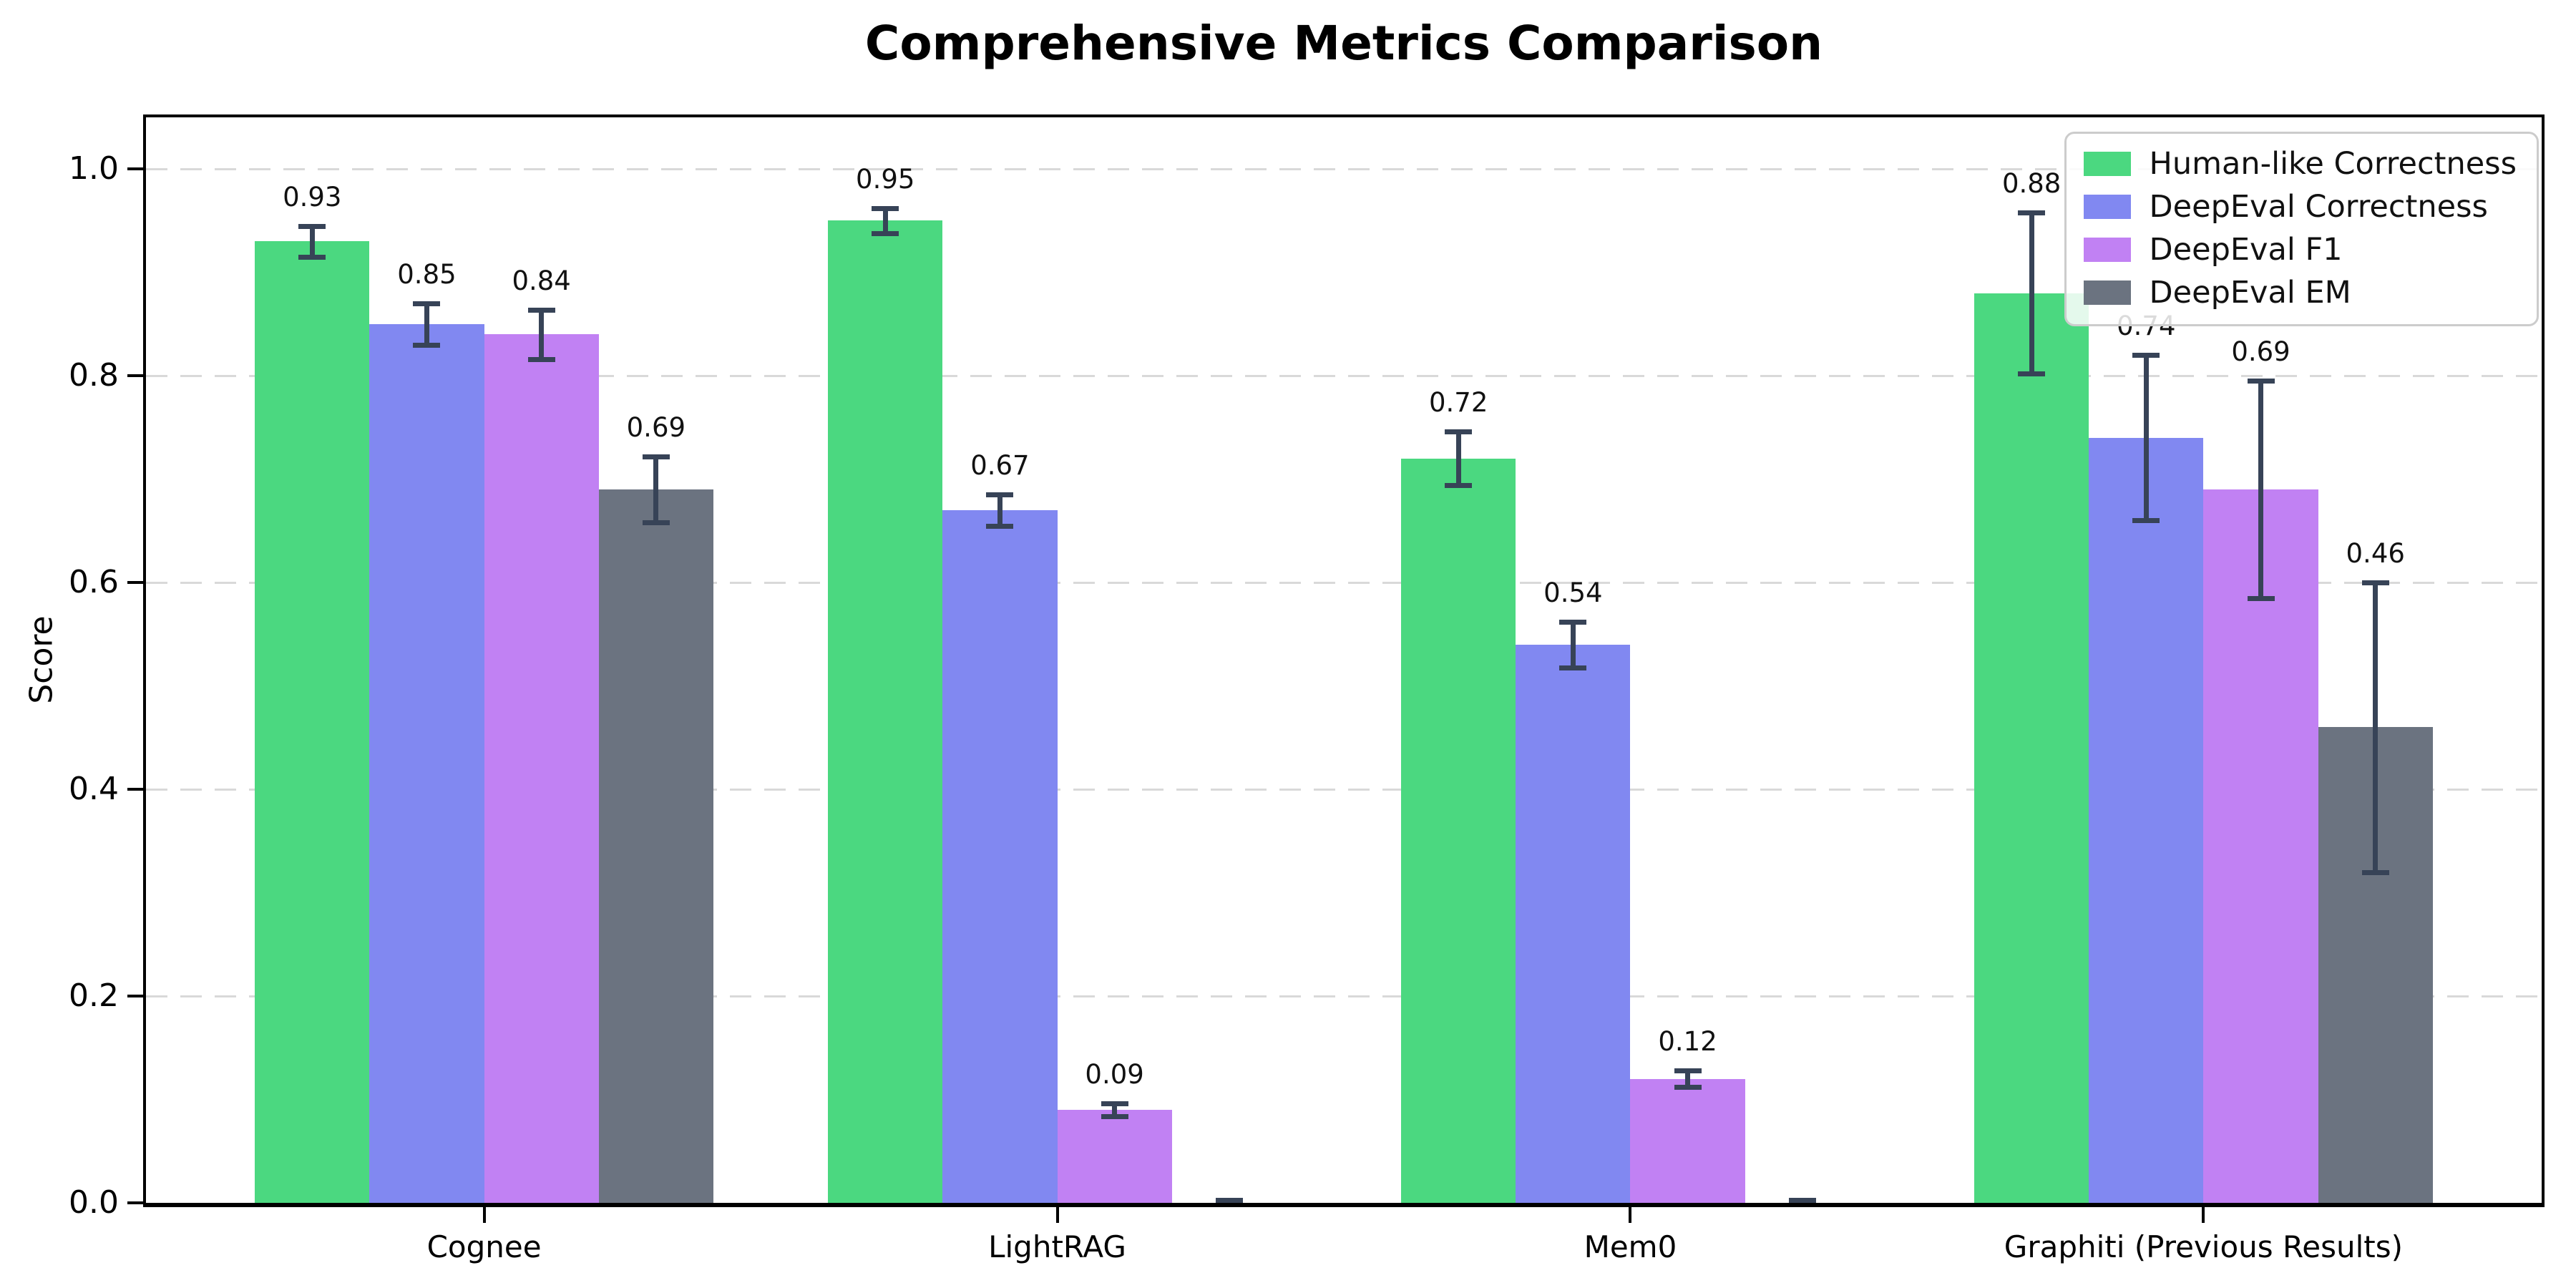 The height and width of the screenshot is (1288, 2576). I want to click on bar-value-label-human-like-correctness-mem0: 0.72, so click(1458, 403).